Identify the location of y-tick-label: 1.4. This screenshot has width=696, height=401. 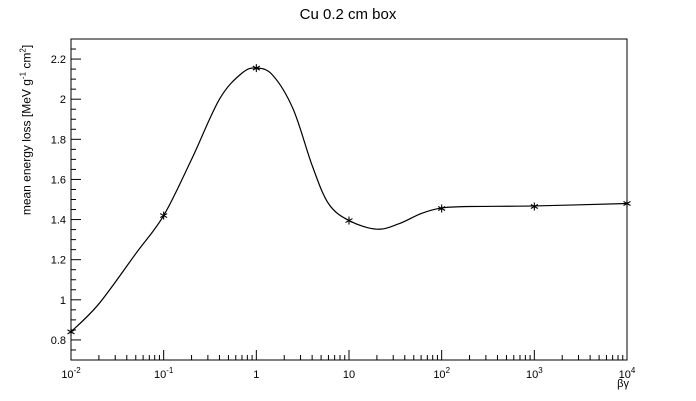
(58, 221).